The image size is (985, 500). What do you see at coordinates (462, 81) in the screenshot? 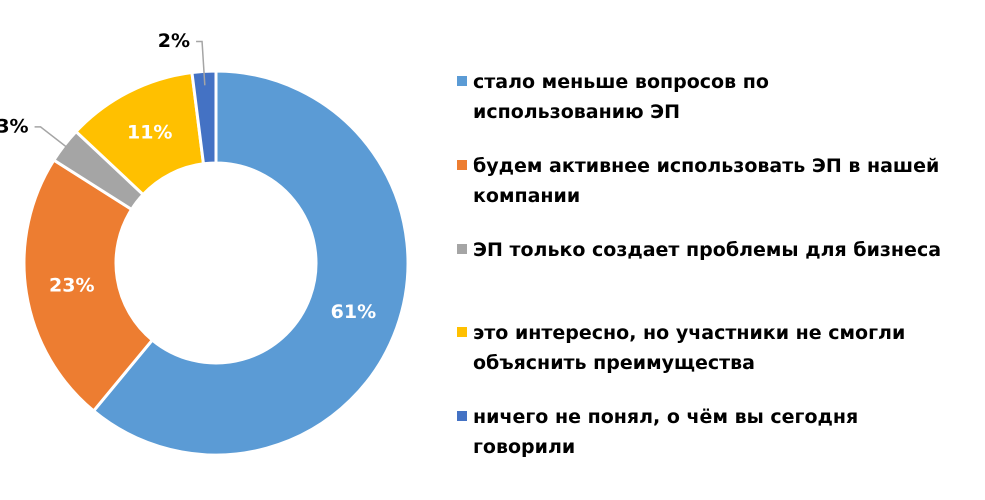
I see `legend-swatch-fewer-questions` at bounding box center [462, 81].